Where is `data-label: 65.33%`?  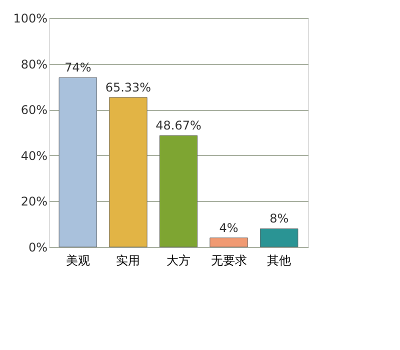
data-label: 65.33% is located at coordinates (128, 87).